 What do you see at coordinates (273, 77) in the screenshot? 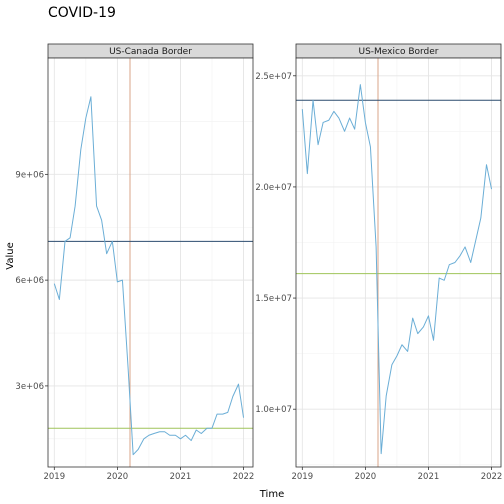
I see `y-tick-label: 2.5e+07` at bounding box center [273, 77].